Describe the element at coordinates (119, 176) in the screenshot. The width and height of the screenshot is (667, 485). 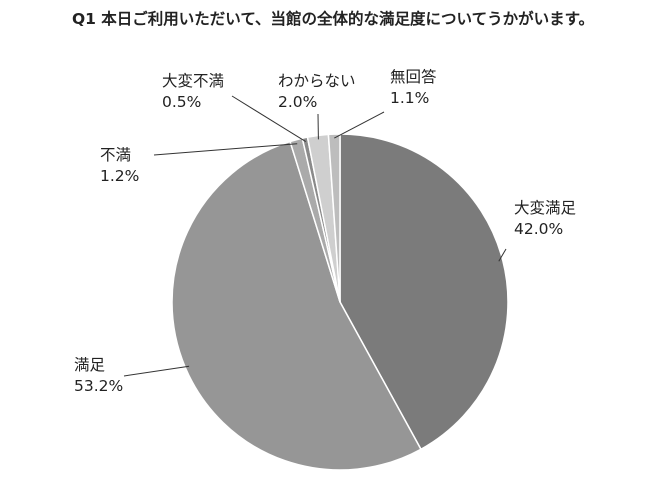
I see `slice-value-label: 1.2%` at that location.